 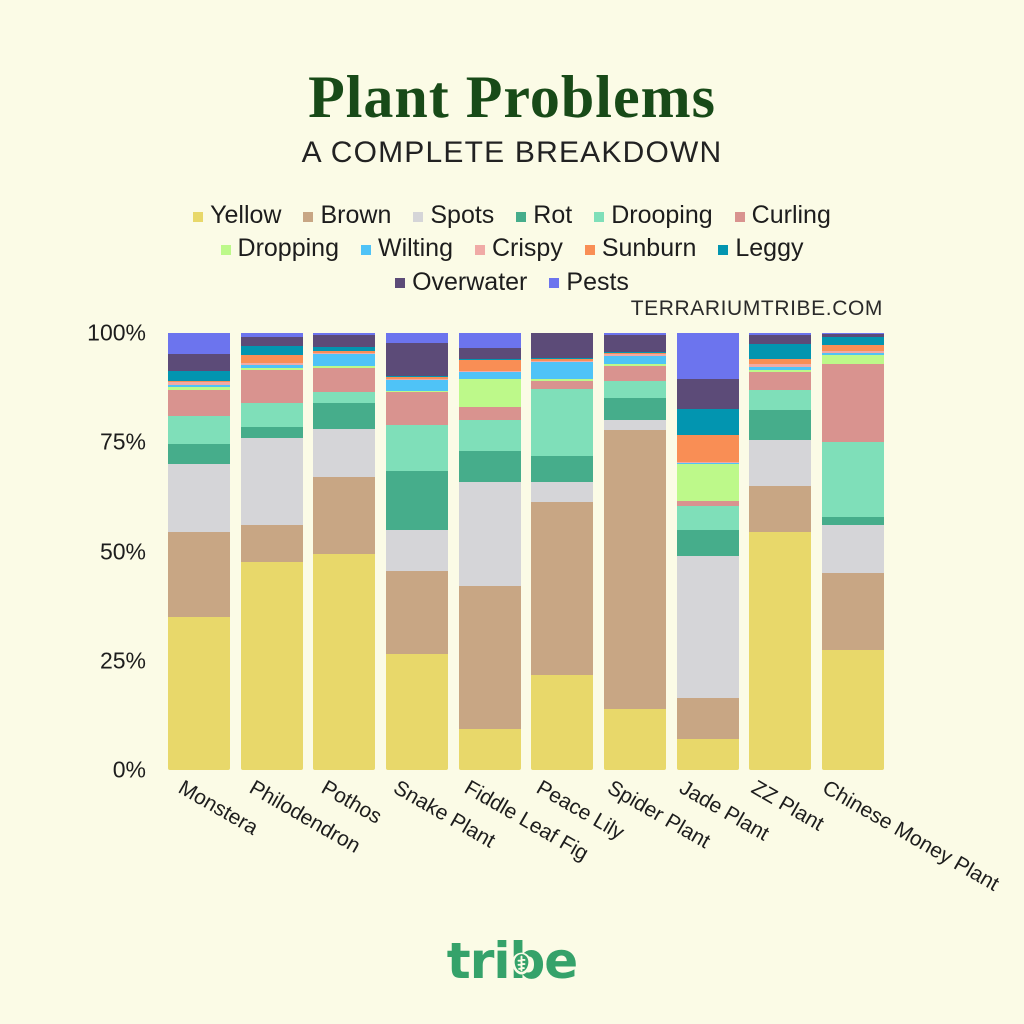 What do you see at coordinates (344, 551) in the screenshot?
I see `bar-column-pothos` at bounding box center [344, 551].